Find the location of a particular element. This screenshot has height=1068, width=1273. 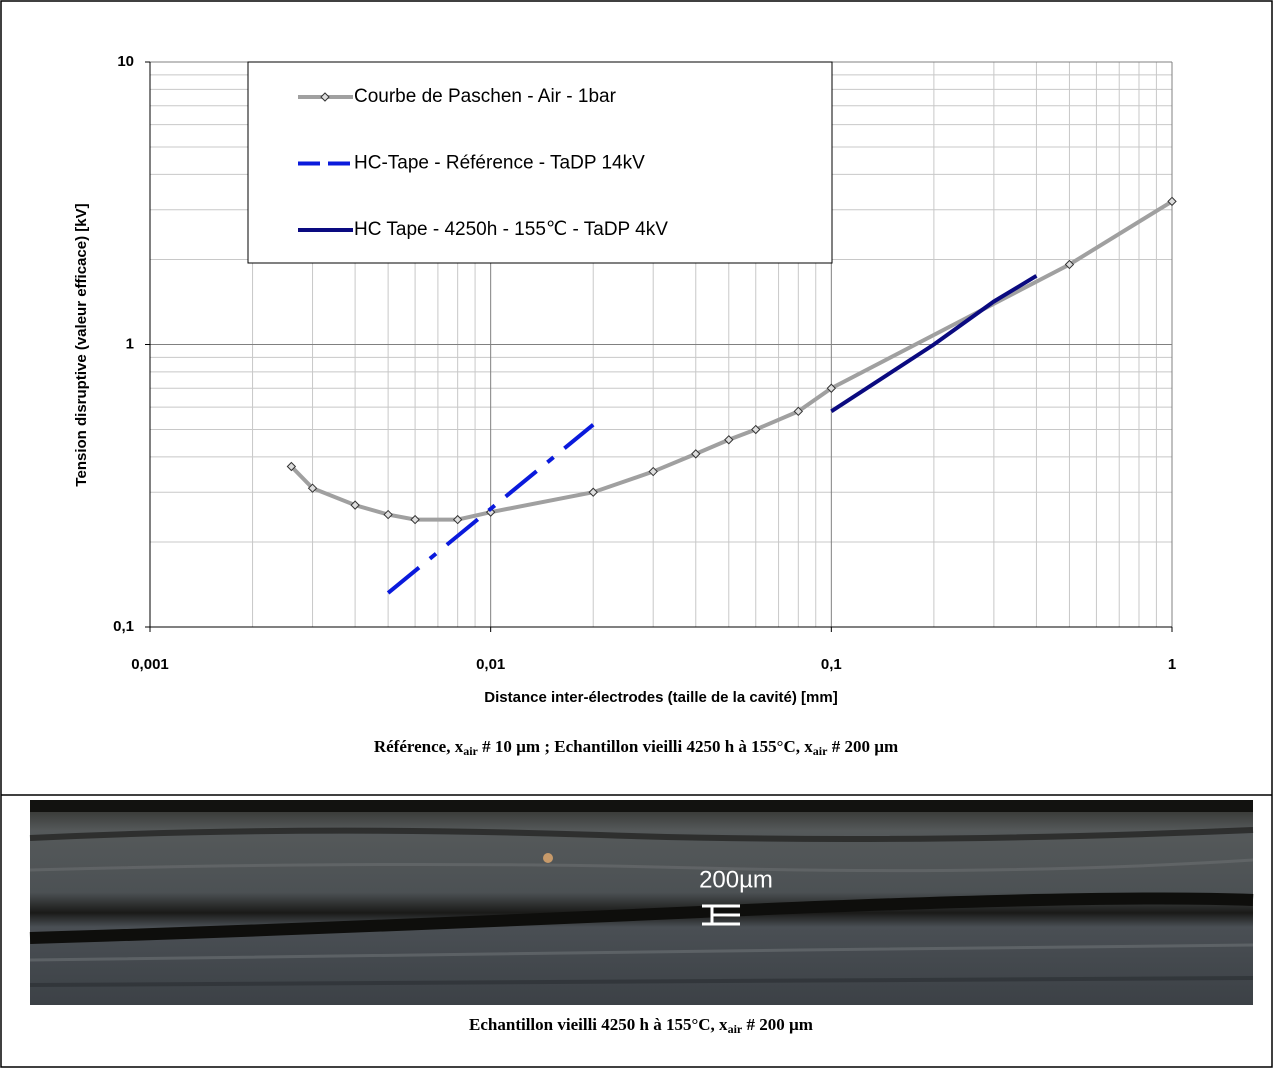

legend-label: Courbe de Paschen - Air - 1bar is located at coordinates (485, 96).